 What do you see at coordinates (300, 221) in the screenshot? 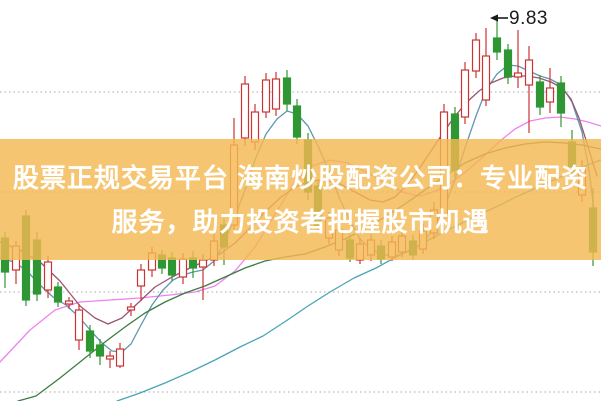
I see `promo-banner-line2: 服务，助力投资者把握股市机遇` at bounding box center [300, 221].